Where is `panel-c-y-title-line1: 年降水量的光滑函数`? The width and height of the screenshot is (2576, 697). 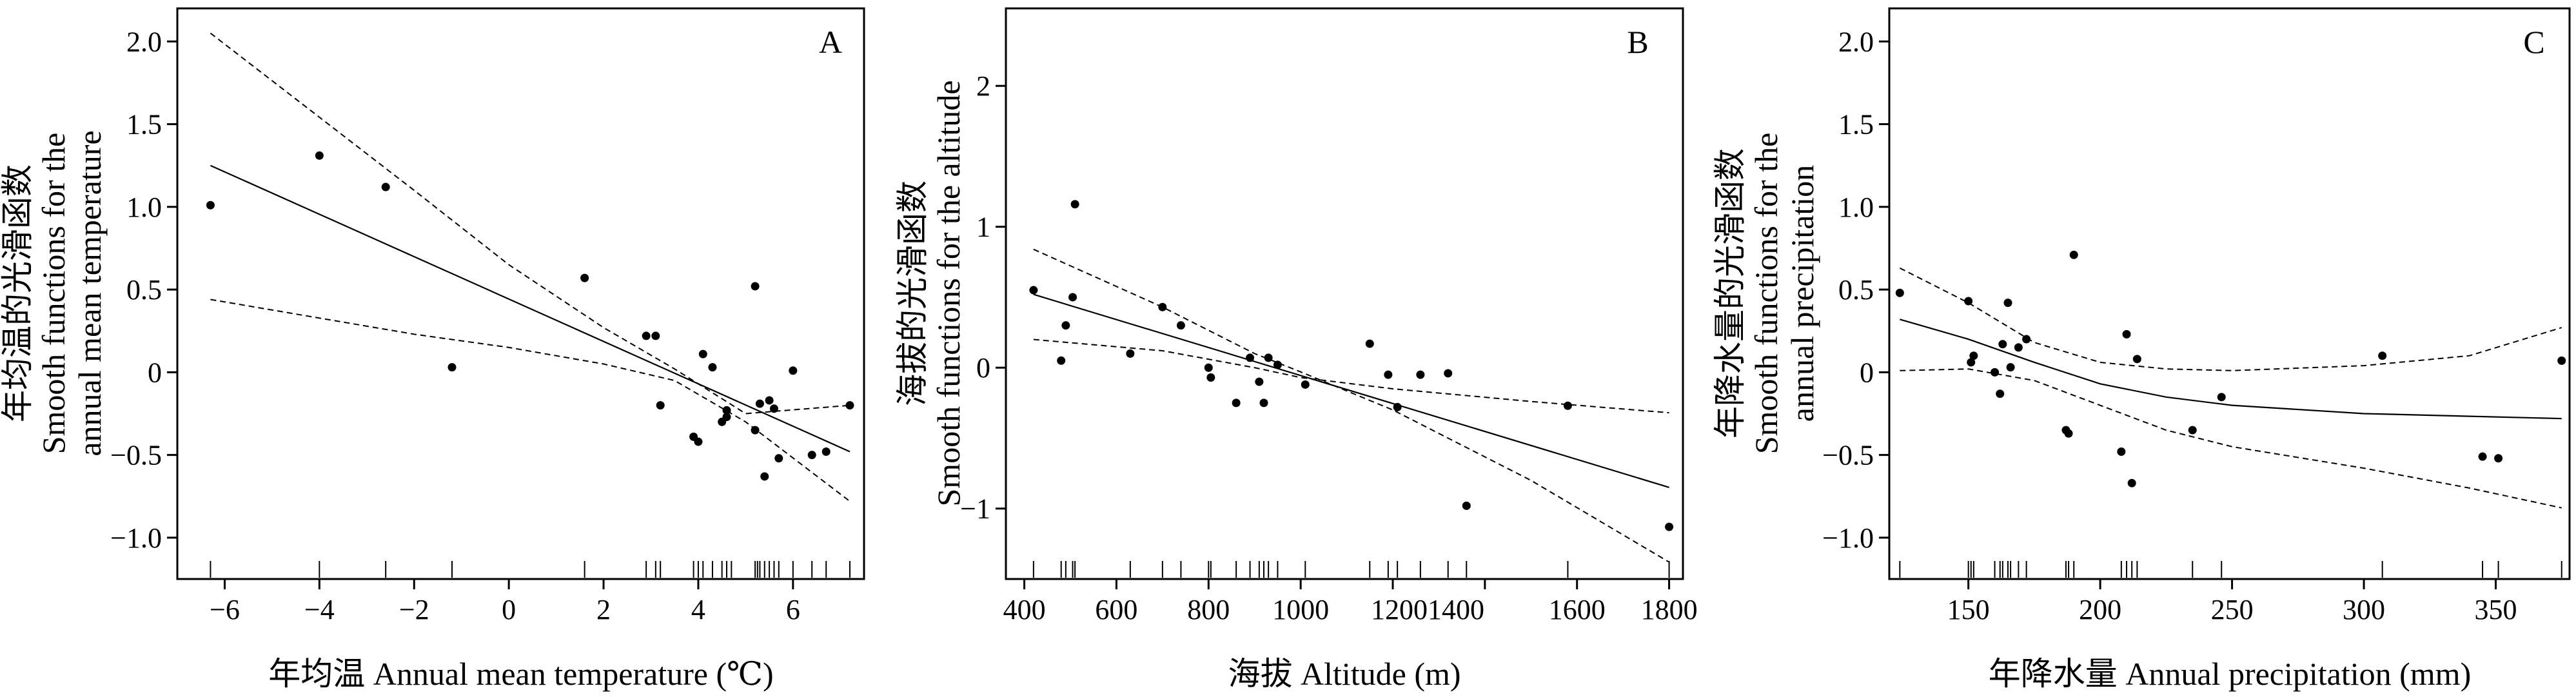 panel-c-y-title-line1: 年降水量的光滑函数 is located at coordinates (1730, 293).